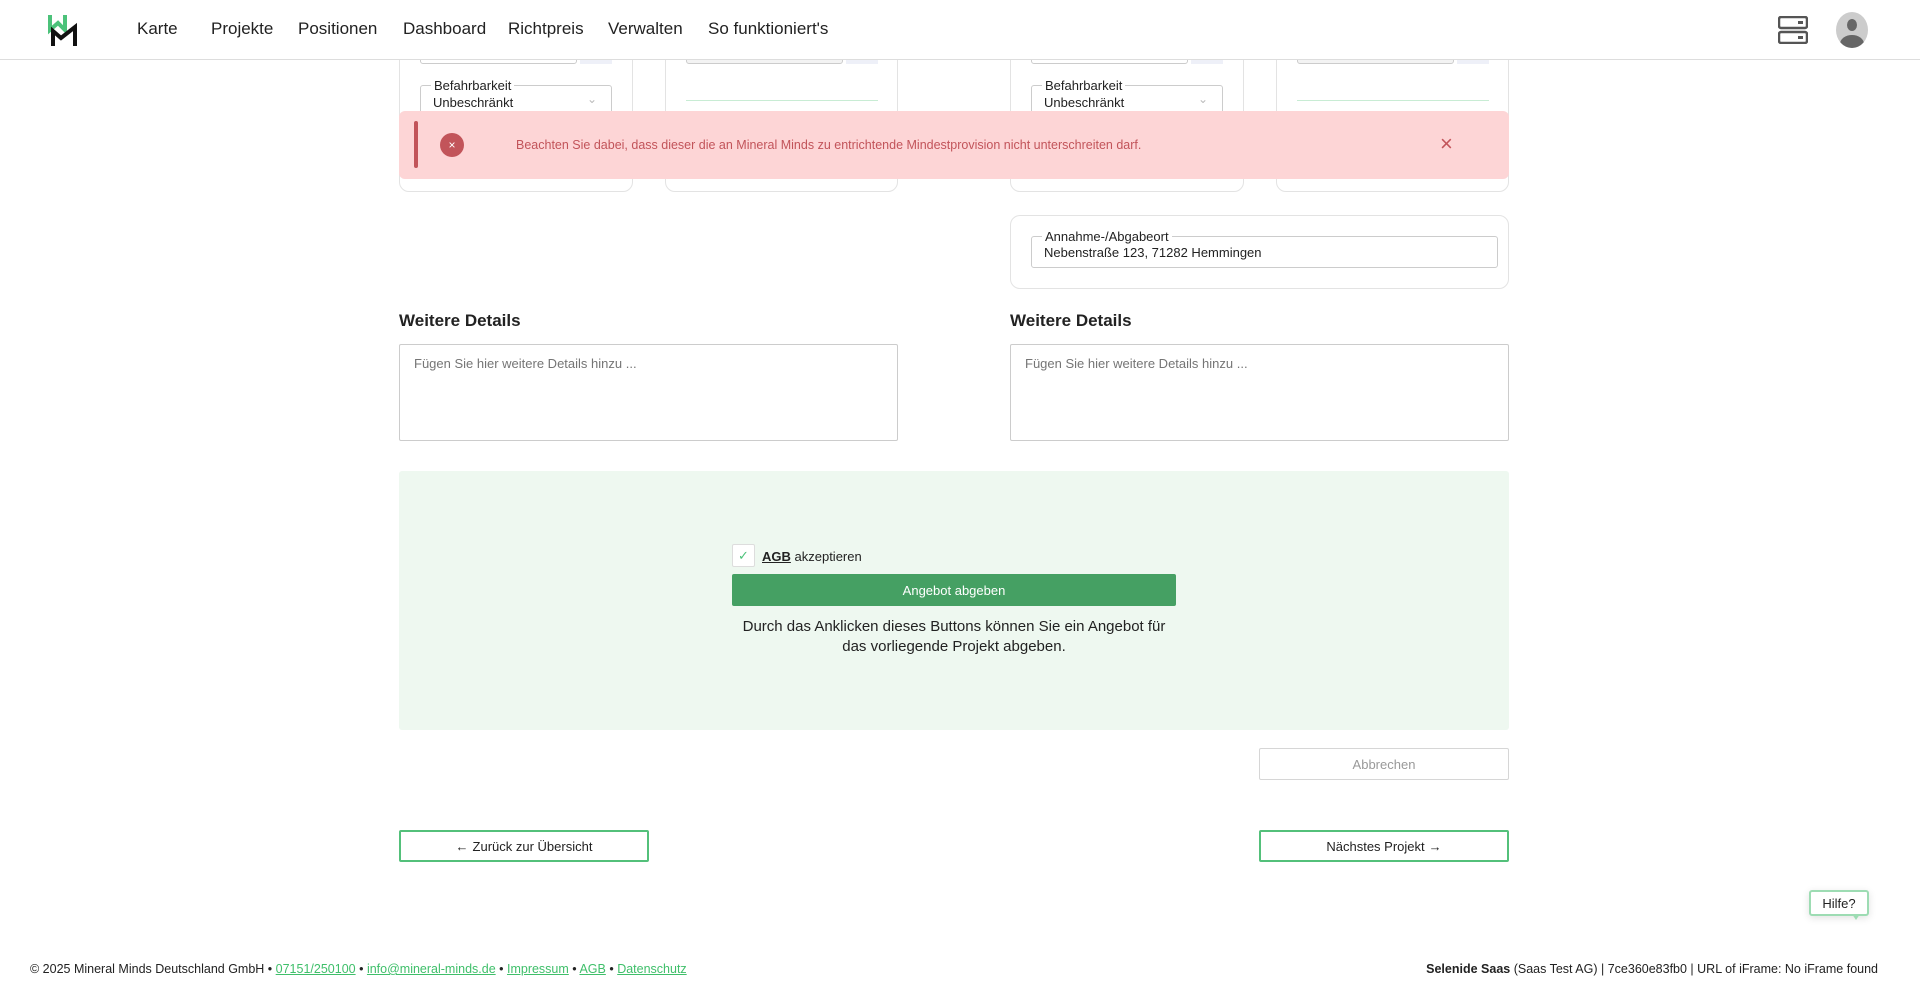 Image resolution: width=1920 pixels, height=994 pixels. Describe the element at coordinates (460, 320) in the screenshot. I see `details-heading-left: Weitere Details` at that location.